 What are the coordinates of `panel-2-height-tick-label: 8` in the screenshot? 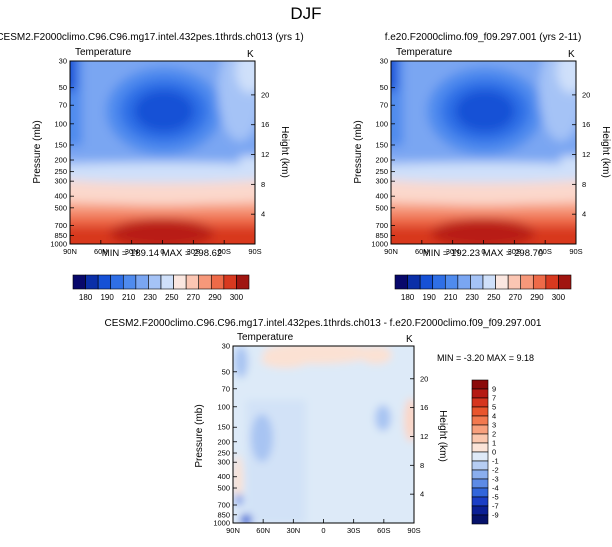 It's located at (584, 184).